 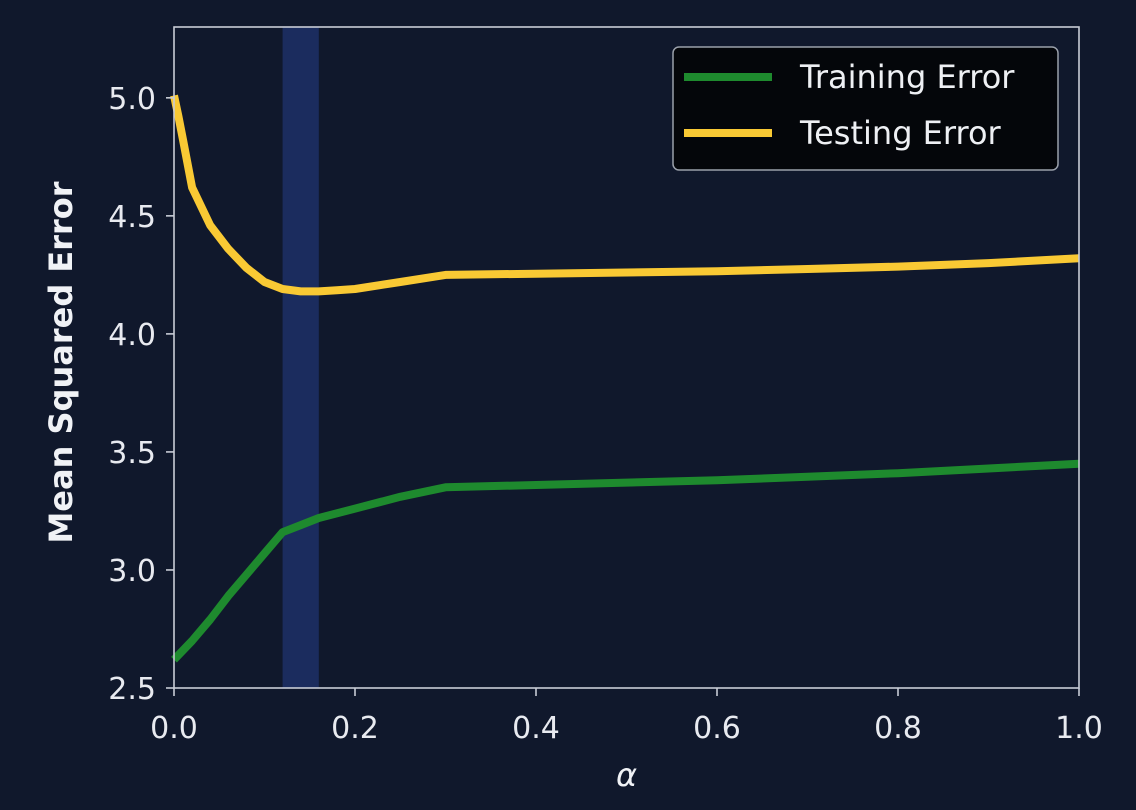 What do you see at coordinates (132, 335) in the screenshot?
I see `y-tick-label: 4.0` at bounding box center [132, 335].